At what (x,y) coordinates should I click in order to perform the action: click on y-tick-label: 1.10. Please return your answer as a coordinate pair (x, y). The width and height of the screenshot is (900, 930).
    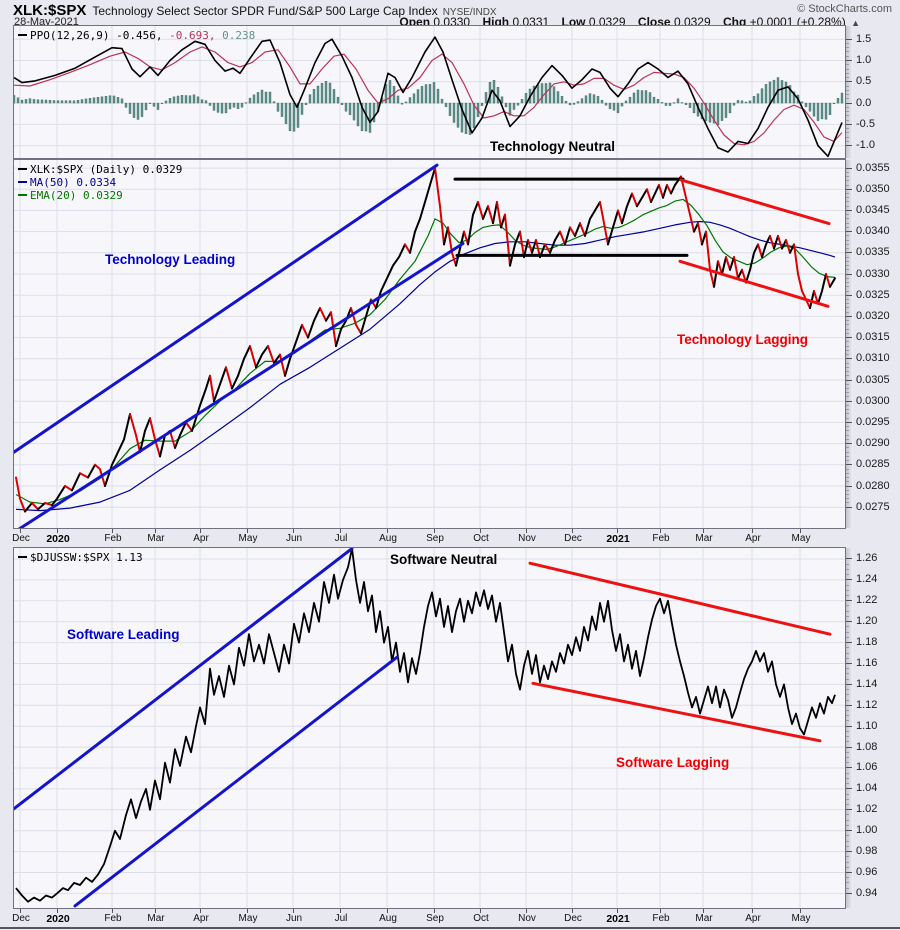
    Looking at the image, I should click on (867, 725).